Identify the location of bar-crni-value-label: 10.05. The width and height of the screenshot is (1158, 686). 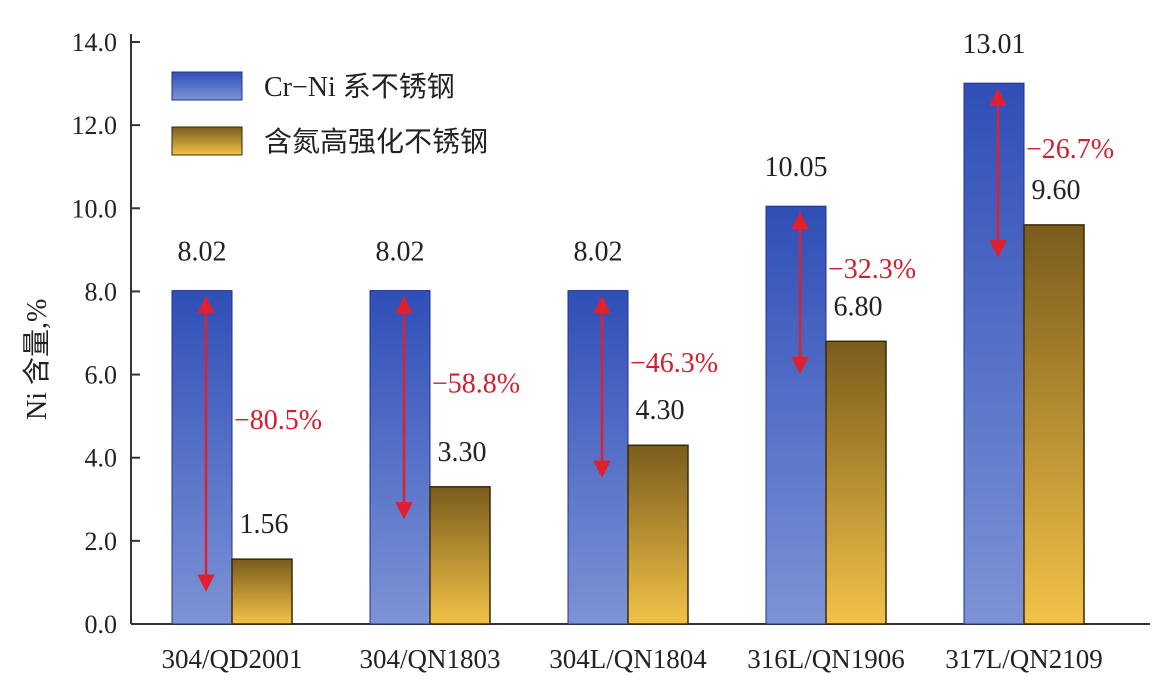
(796, 167).